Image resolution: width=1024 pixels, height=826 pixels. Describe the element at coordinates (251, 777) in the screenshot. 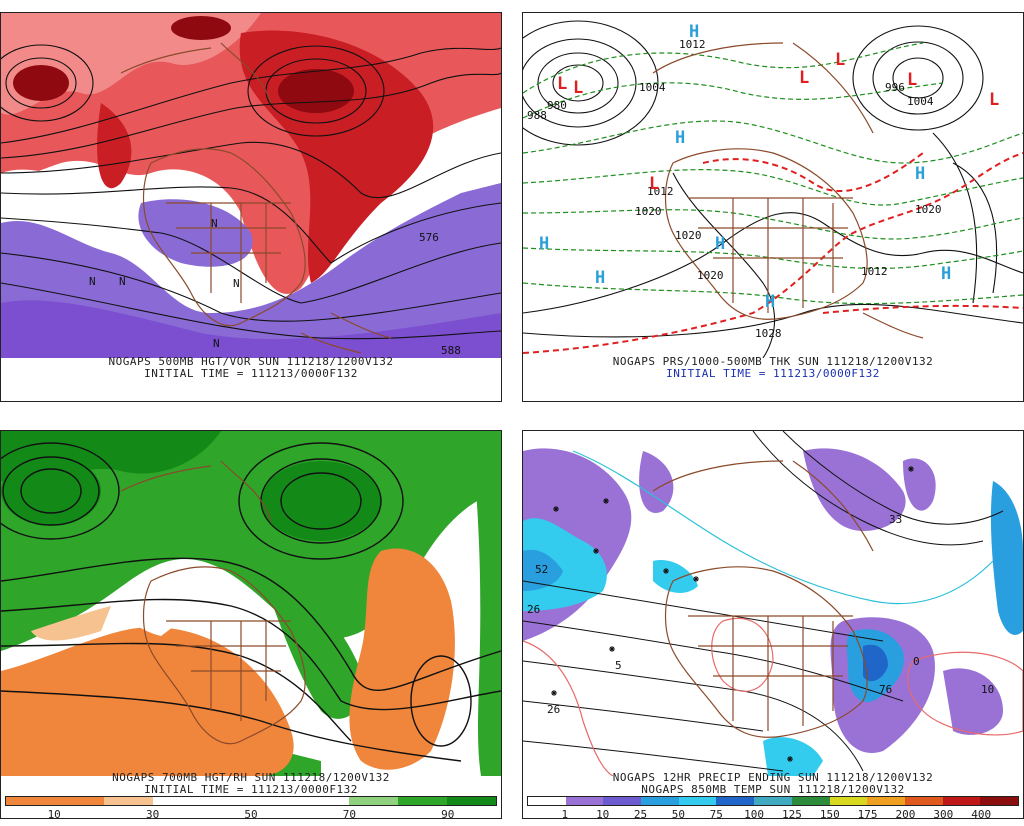

I see `panel-title: NOGAPS 700MB HGT/RH SUN 111218/1200V132` at that location.